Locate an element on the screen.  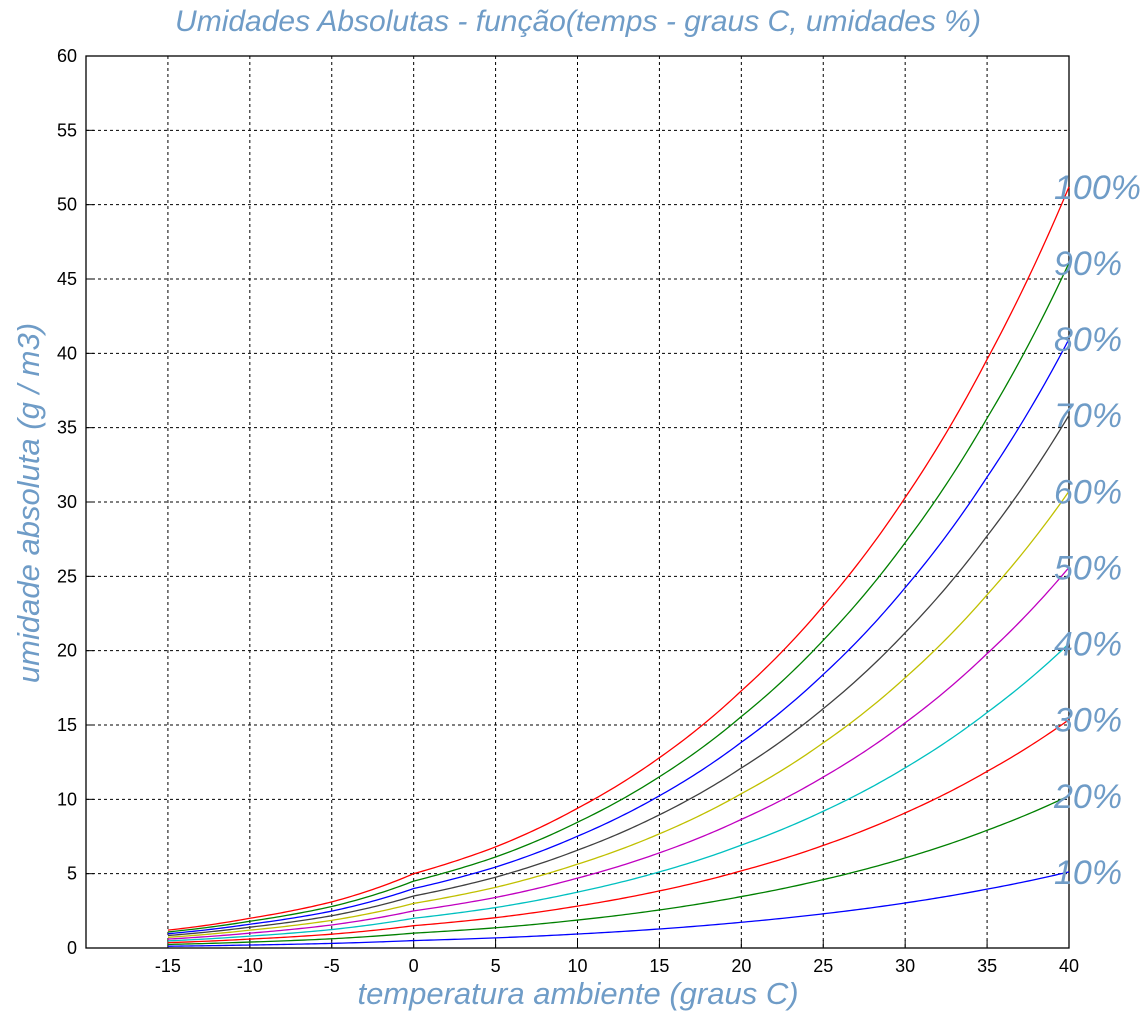
y-tick-label-12: 60 is located at coordinates (67, 56).